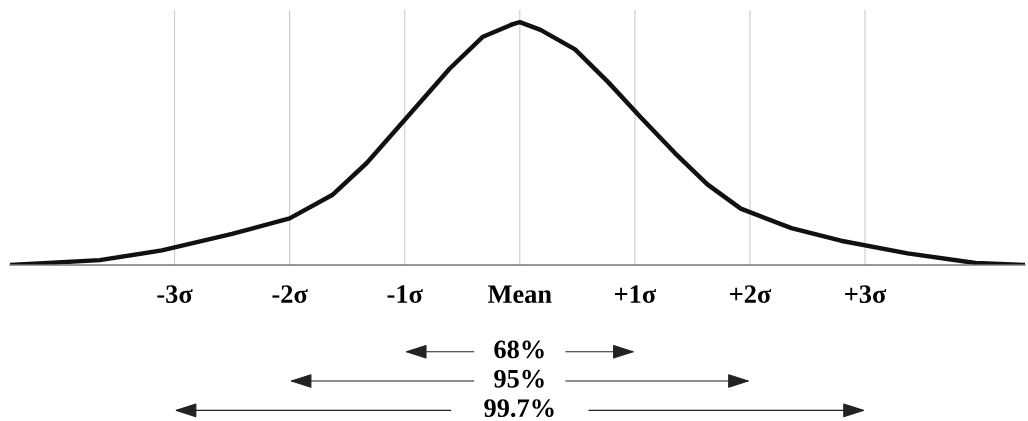  What do you see at coordinates (866, 294) in the screenshot?
I see `x-tick-label: +3σ` at bounding box center [866, 294].